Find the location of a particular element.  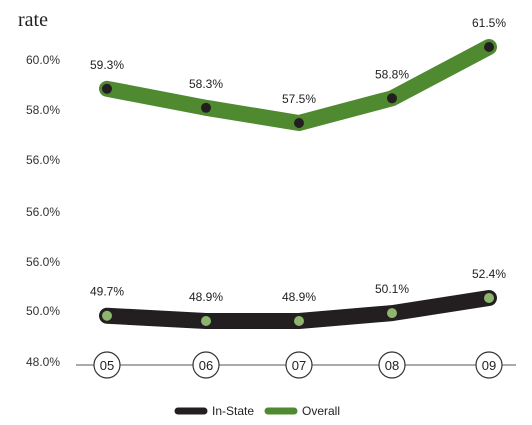

x-tick-label: 05 is located at coordinates (107, 365).